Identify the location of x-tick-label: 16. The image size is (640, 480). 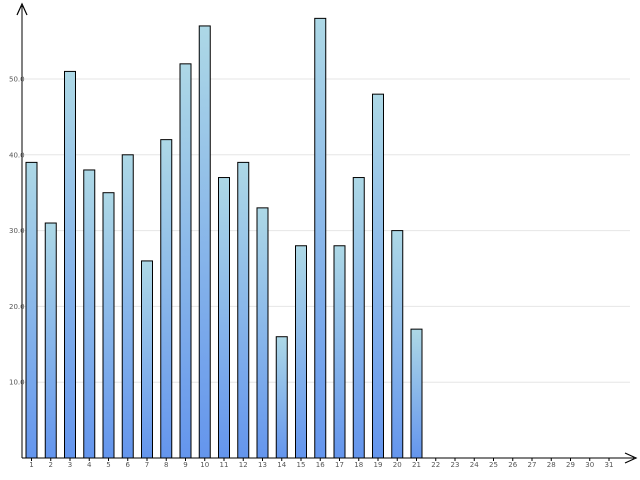
(320, 465).